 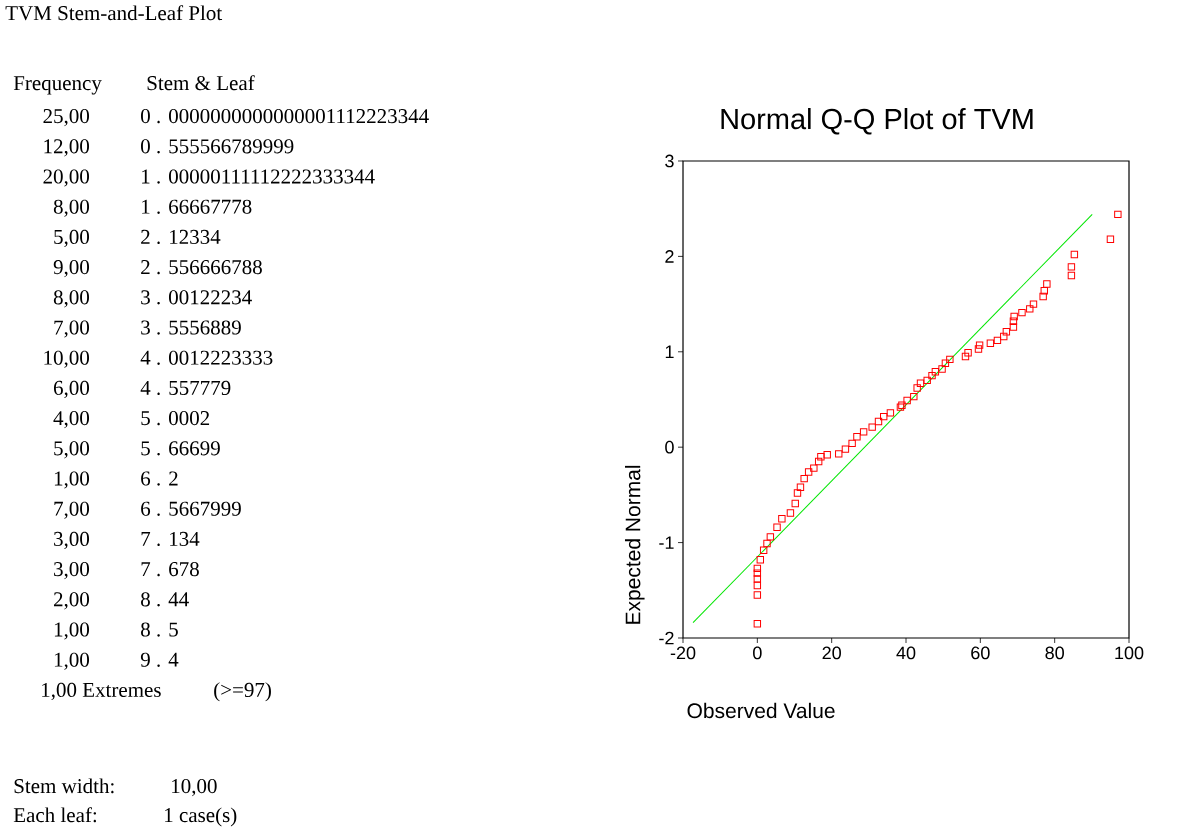 I want to click on text: 20,00, so click(x=66, y=178).